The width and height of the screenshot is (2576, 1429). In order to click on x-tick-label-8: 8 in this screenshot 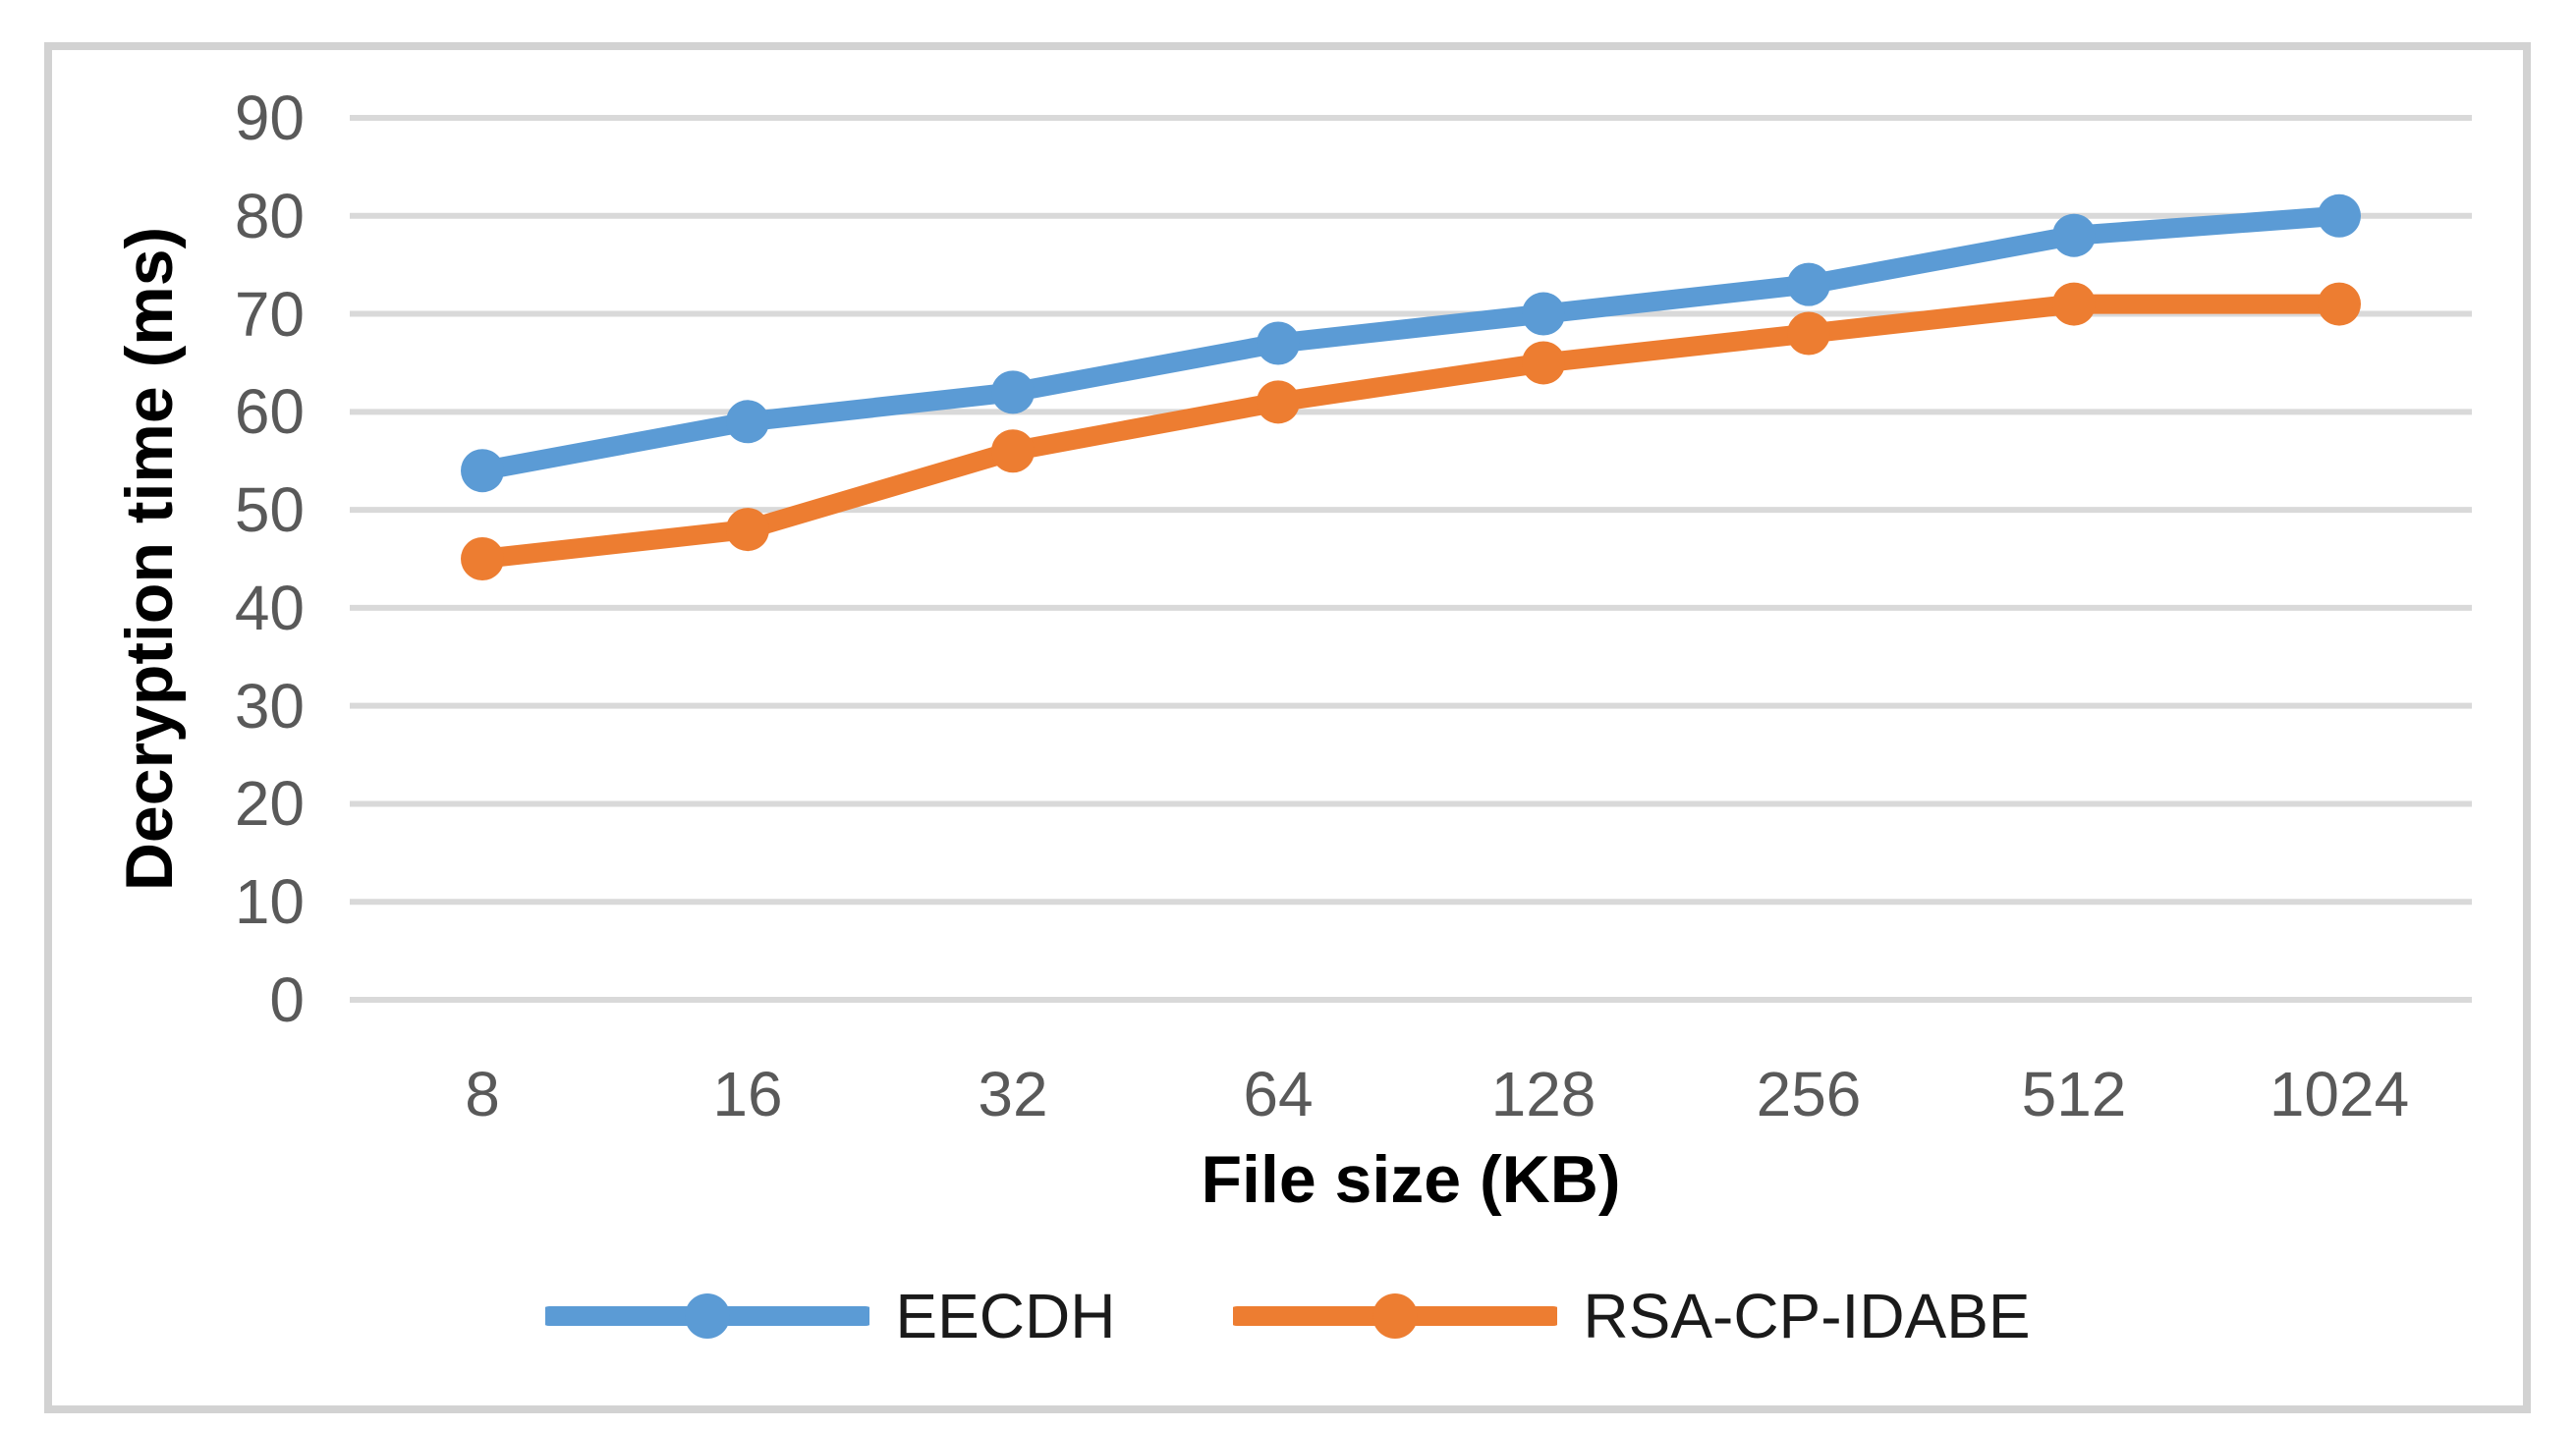, I will do `click(482, 1094)`.